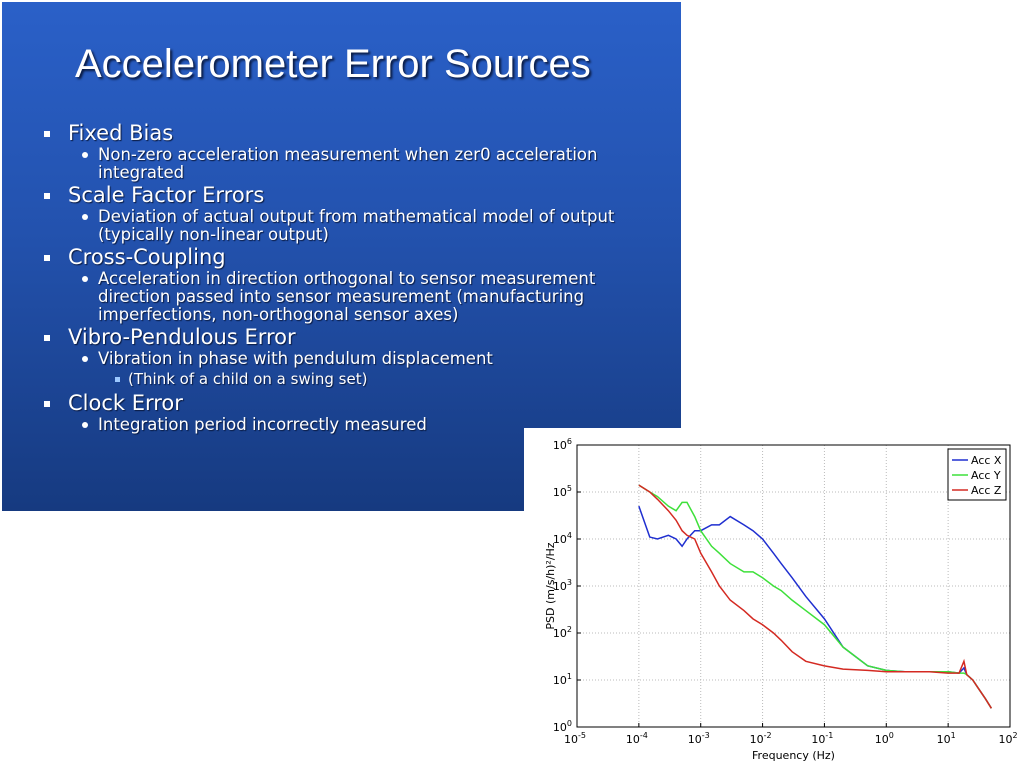 The image size is (1024, 768). I want to click on y-tick-label: 10³, so click(562, 585).